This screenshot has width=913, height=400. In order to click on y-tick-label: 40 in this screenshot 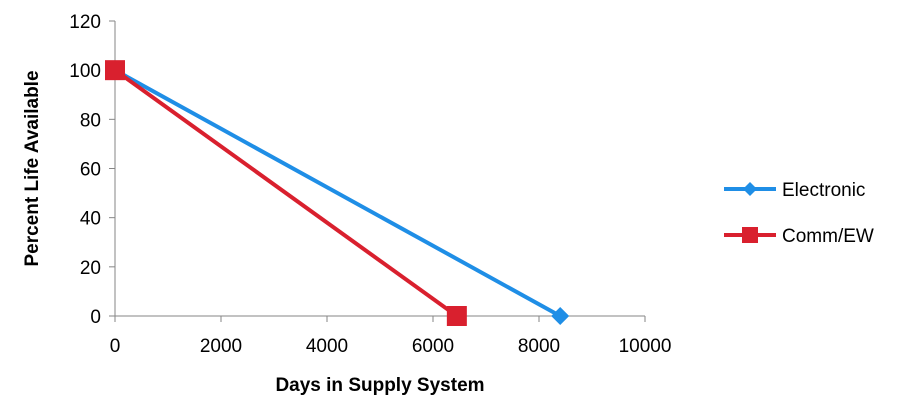, I will do `click(90, 219)`.